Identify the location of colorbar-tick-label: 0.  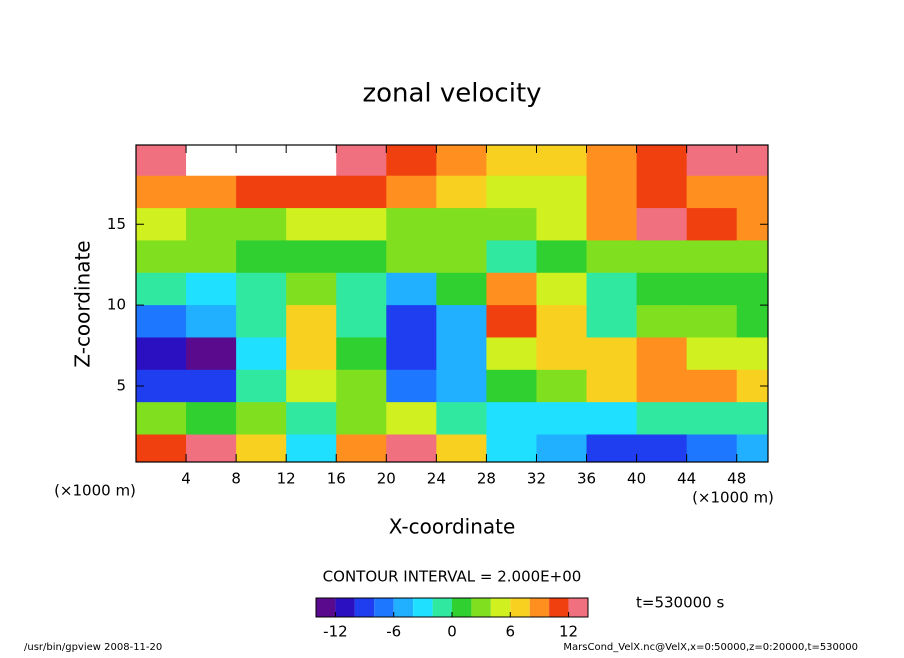
(452, 632).